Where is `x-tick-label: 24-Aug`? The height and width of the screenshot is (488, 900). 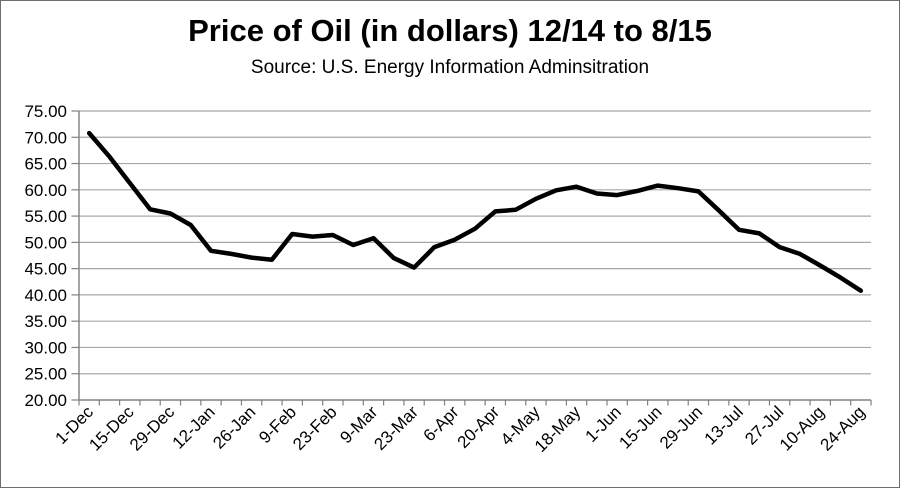
x-tick-label: 24-Aug is located at coordinates (842, 428).